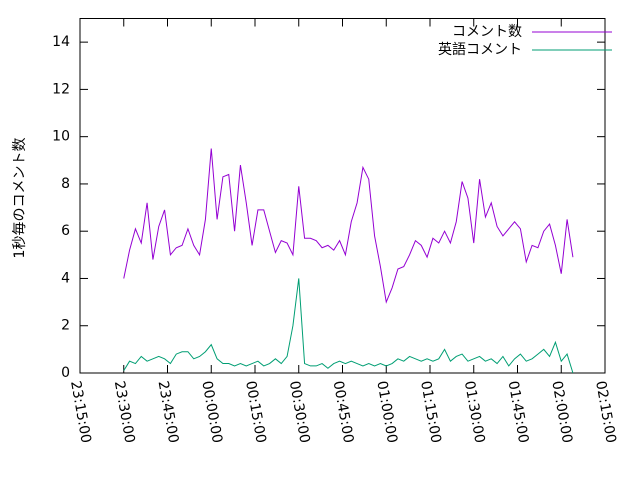 The width and height of the screenshot is (640, 480). What do you see at coordinates (343, 412) in the screenshot?
I see `x-tick-label: 00:45:00` at bounding box center [343, 412].